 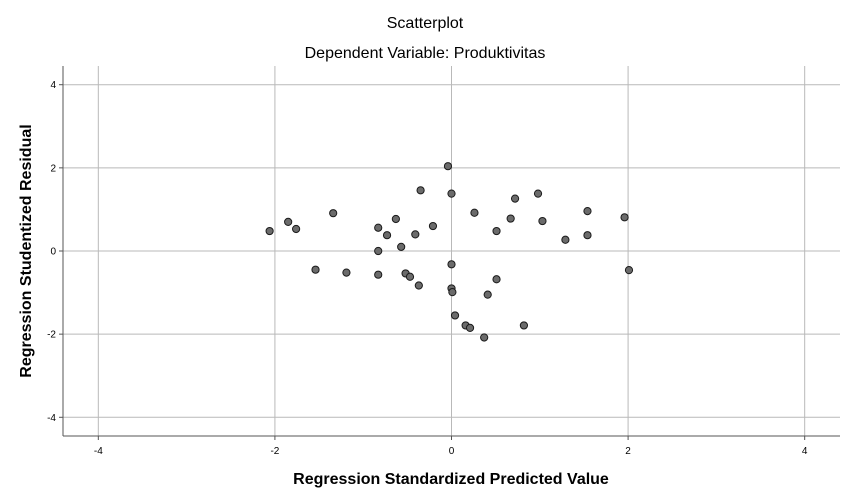 I want to click on y-tick-label: 0, so click(x=53, y=252).